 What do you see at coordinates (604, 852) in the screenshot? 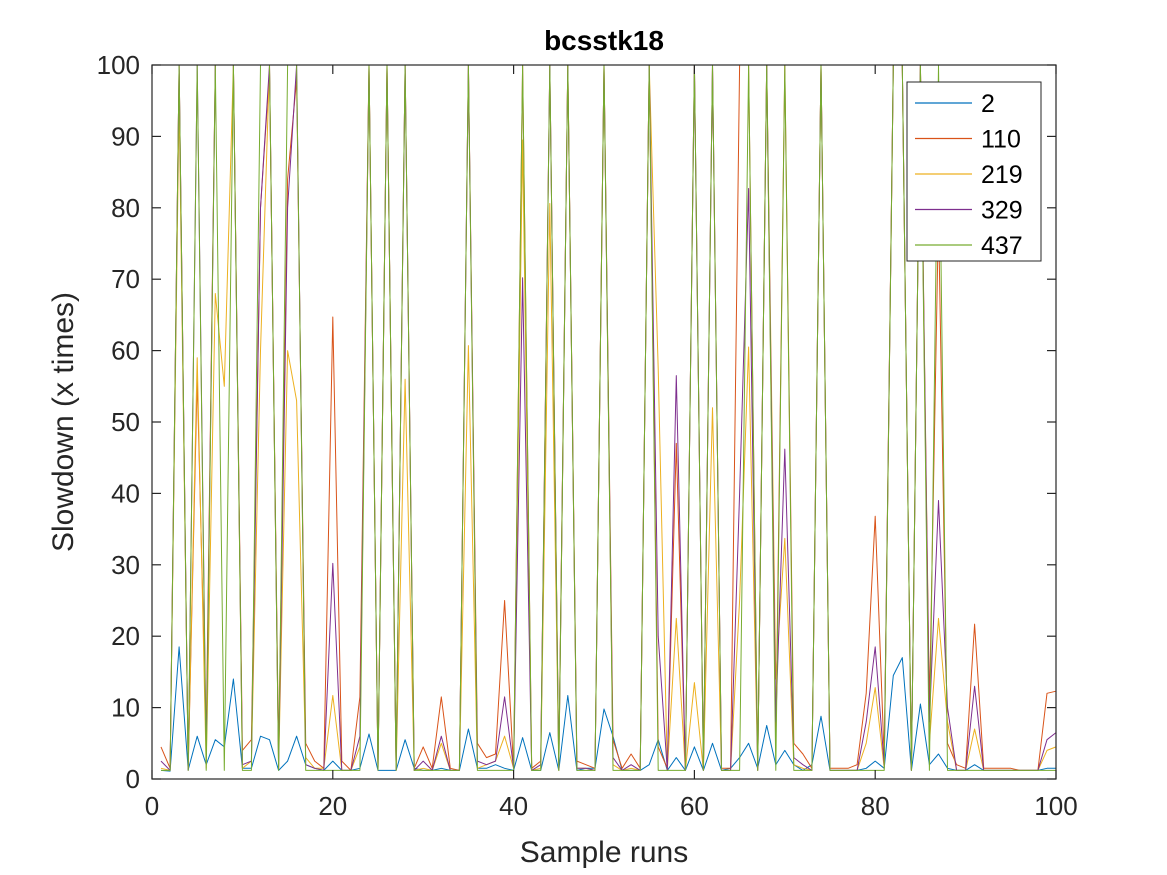
I see `x-axis-title: Sample runs` at bounding box center [604, 852].